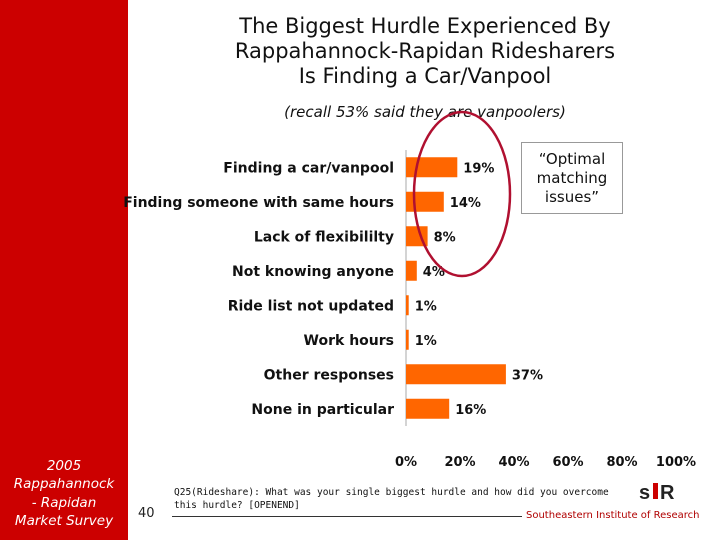  I want to click on slide-subtitle: (recall 53% said they are vanpoolers), so click(425, 112).